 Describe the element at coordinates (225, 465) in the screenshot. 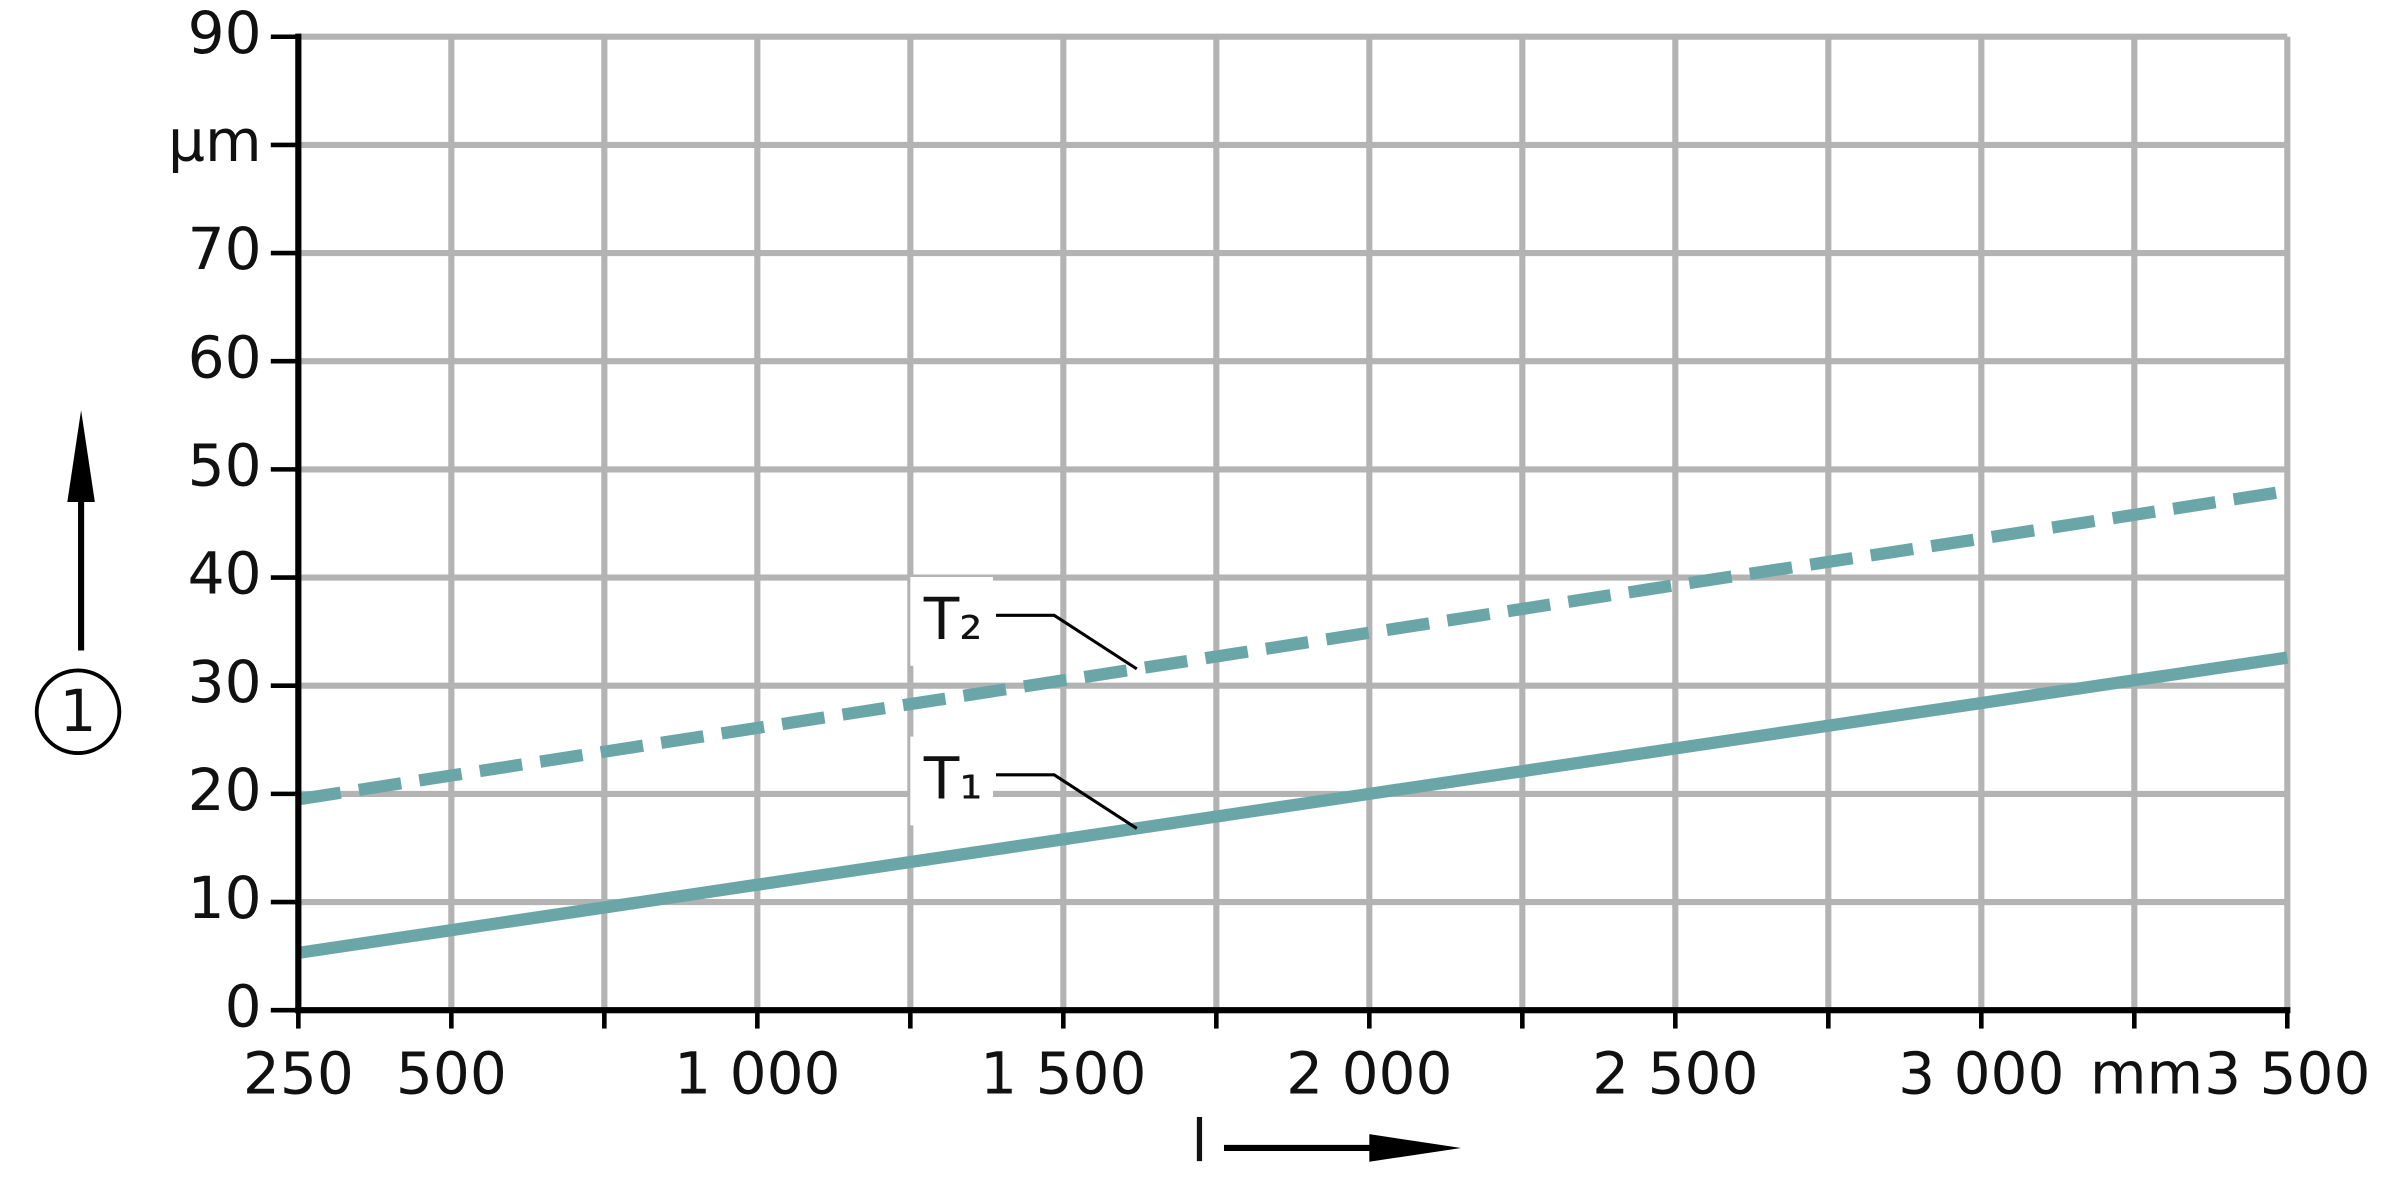

I see `y-tick-label: 50` at that location.